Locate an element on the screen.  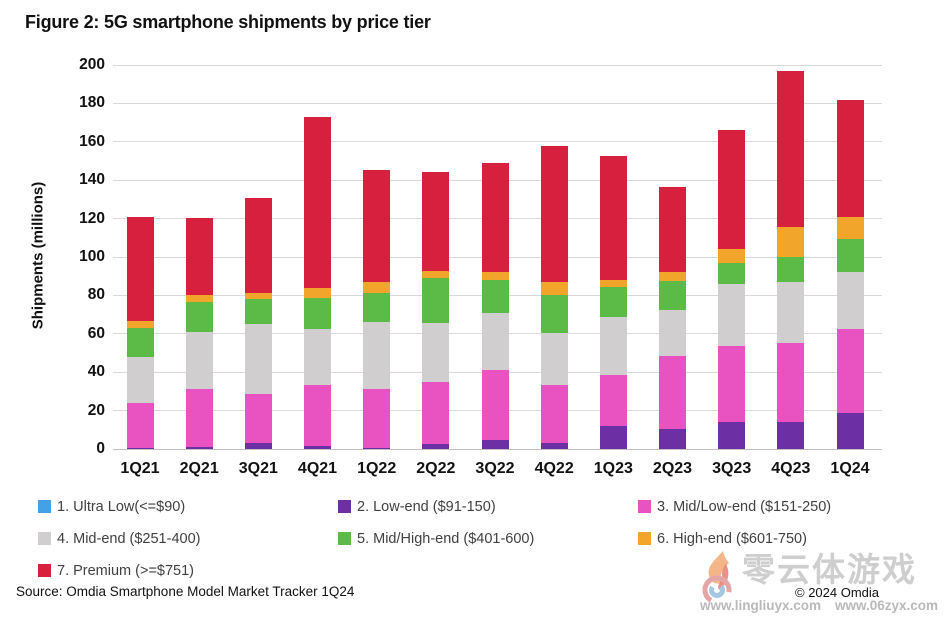
watermark-text: 零云体游戏 is located at coordinates (829, 569).